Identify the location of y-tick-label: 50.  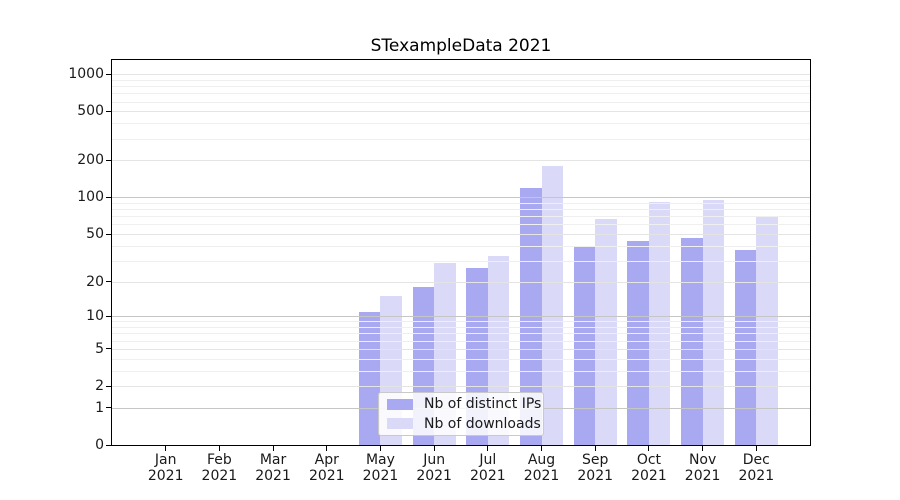
(95, 234).